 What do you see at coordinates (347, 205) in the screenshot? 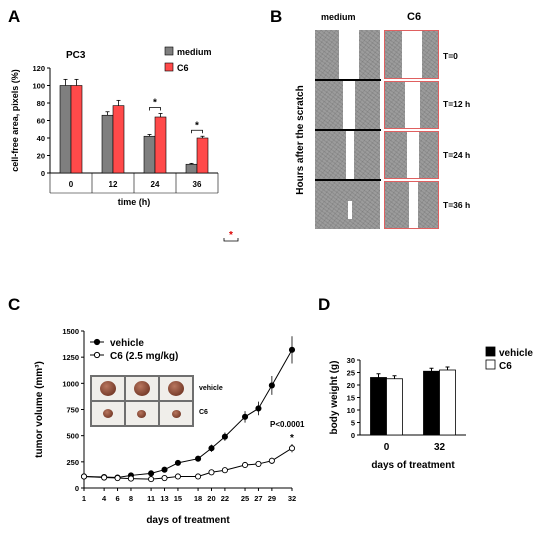
I see `micrograph-medium-t36` at bounding box center [347, 205].